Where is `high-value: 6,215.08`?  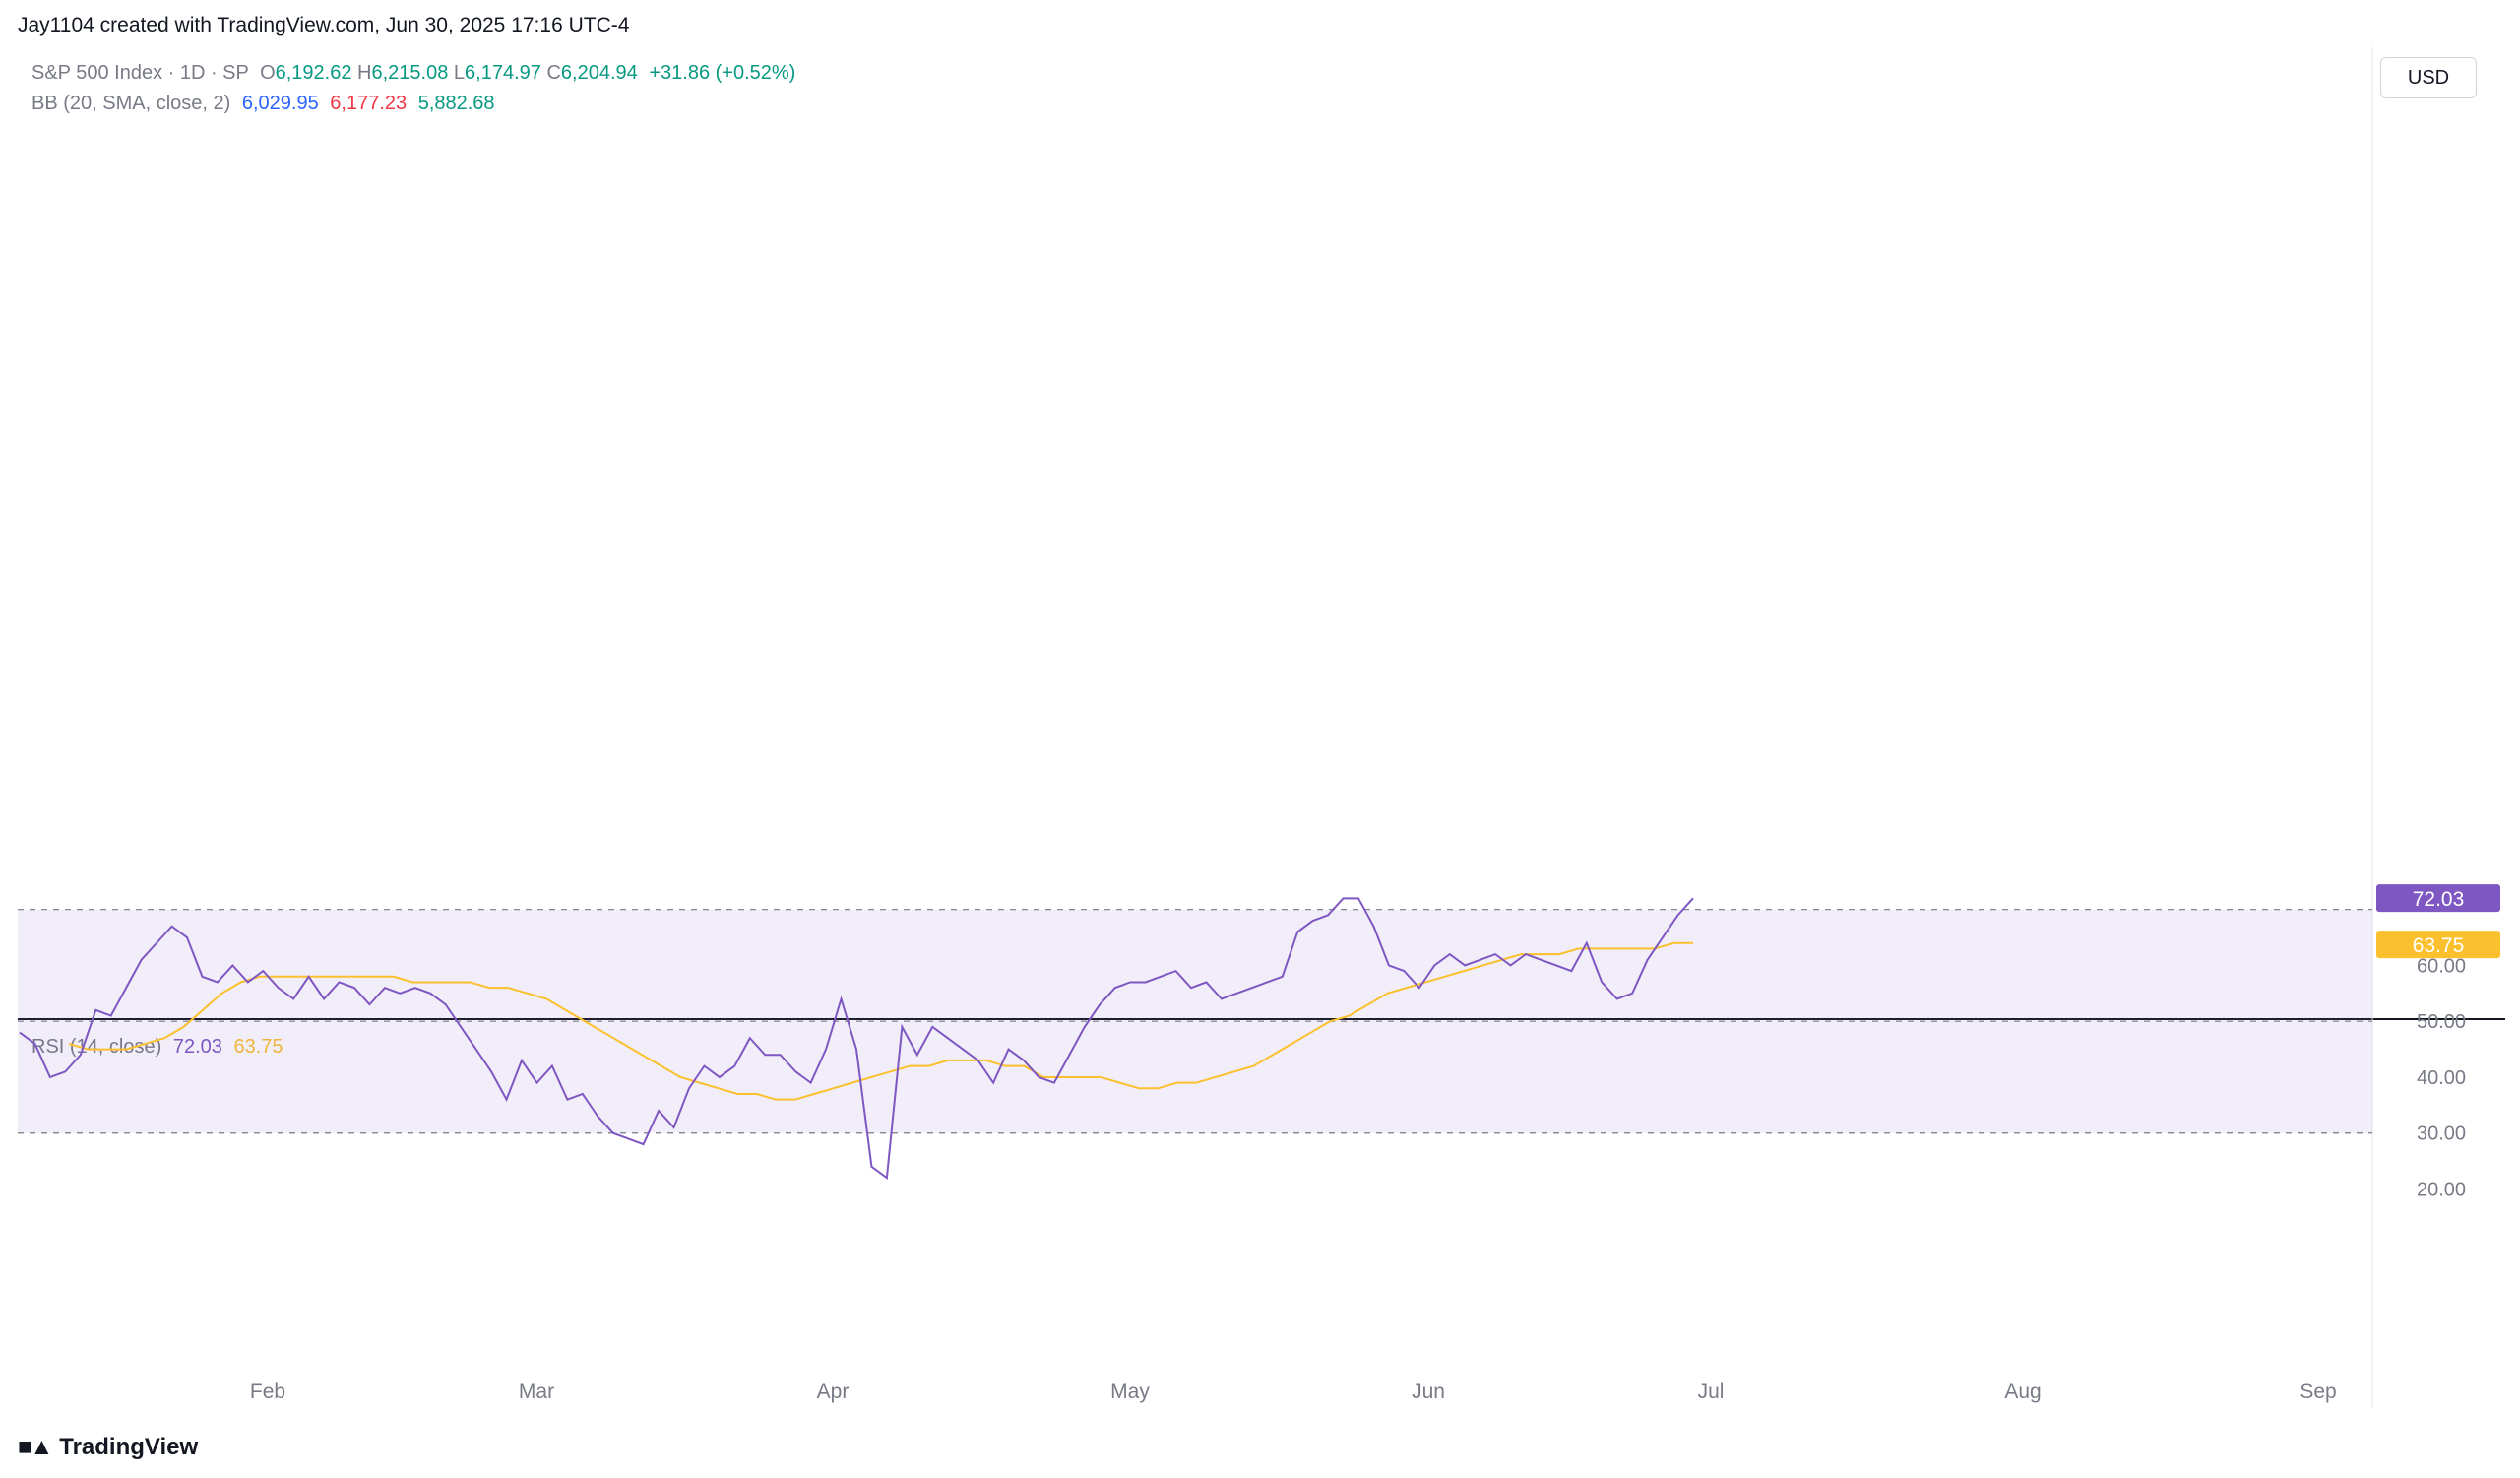
high-value: 6,215.08 is located at coordinates (410, 73).